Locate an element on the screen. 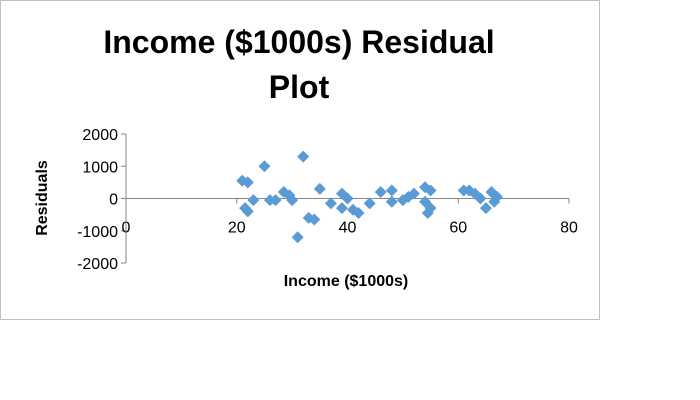 Image resolution: width=700 pixels, height=400 pixels. y-axis-ticks: 2000 1000 0 -1000 -2000 is located at coordinates (101, 200).